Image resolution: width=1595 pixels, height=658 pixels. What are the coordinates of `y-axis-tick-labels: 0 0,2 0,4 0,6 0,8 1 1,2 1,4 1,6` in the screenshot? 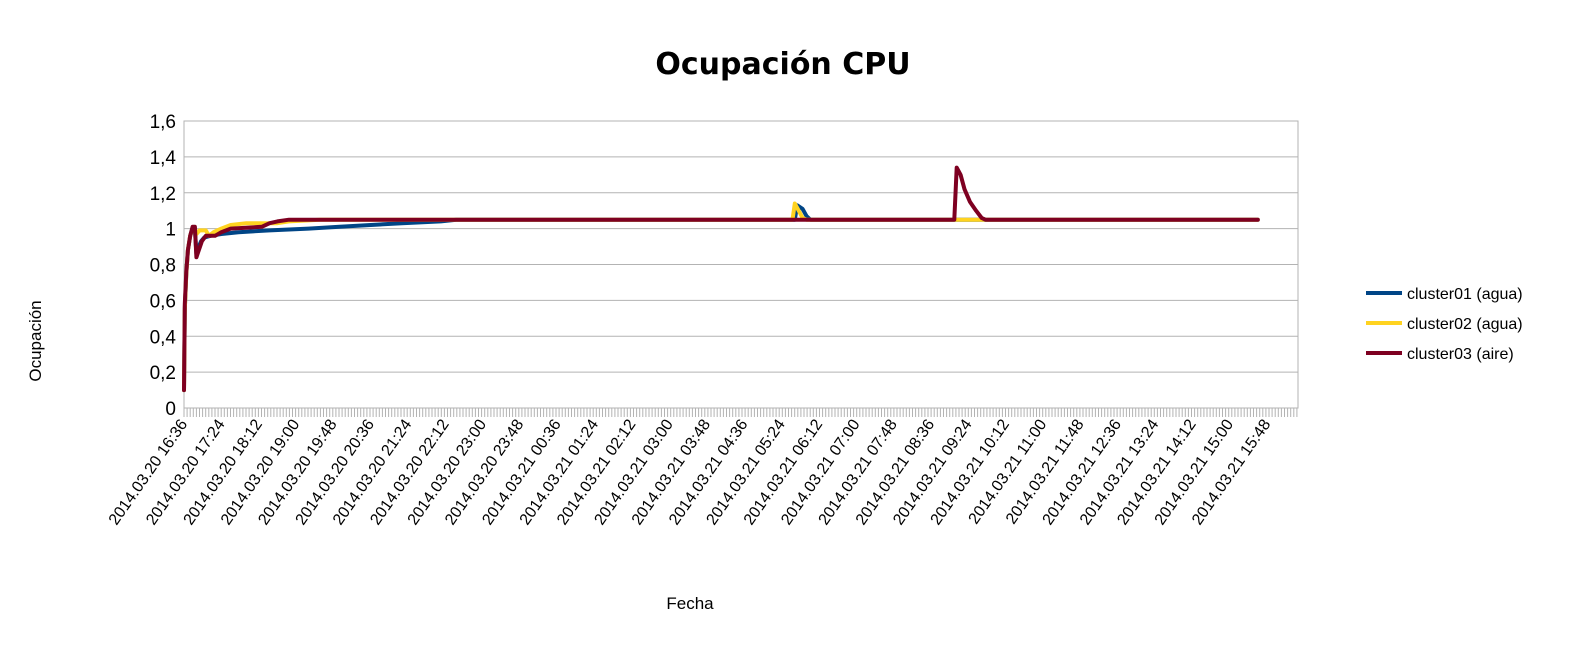 It's located at (163, 266).